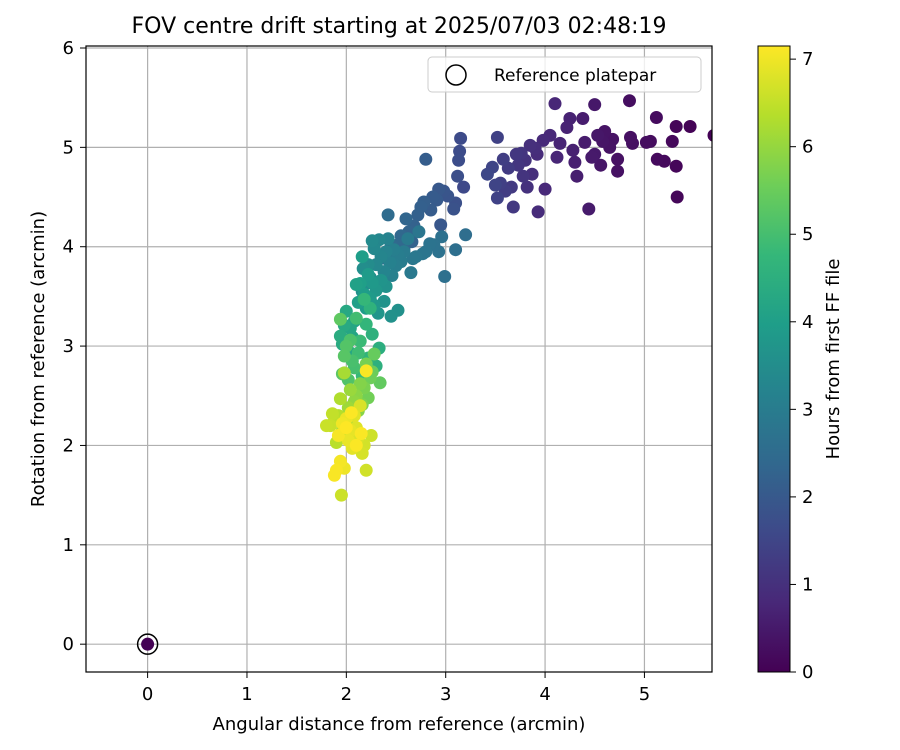  Describe the element at coordinates (68, 545) in the screenshot. I see `y-tick-label: 1` at that location.